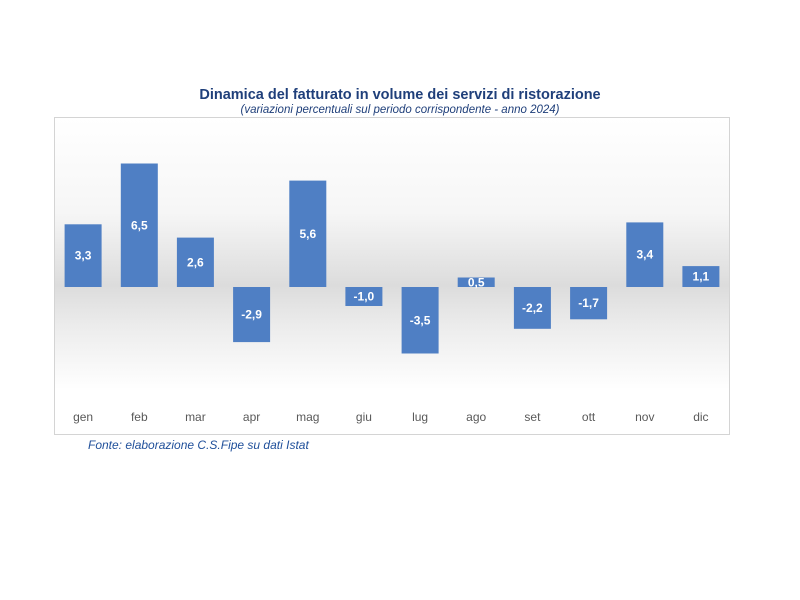  I want to click on data-label-apr: -2,9, so click(251, 315).